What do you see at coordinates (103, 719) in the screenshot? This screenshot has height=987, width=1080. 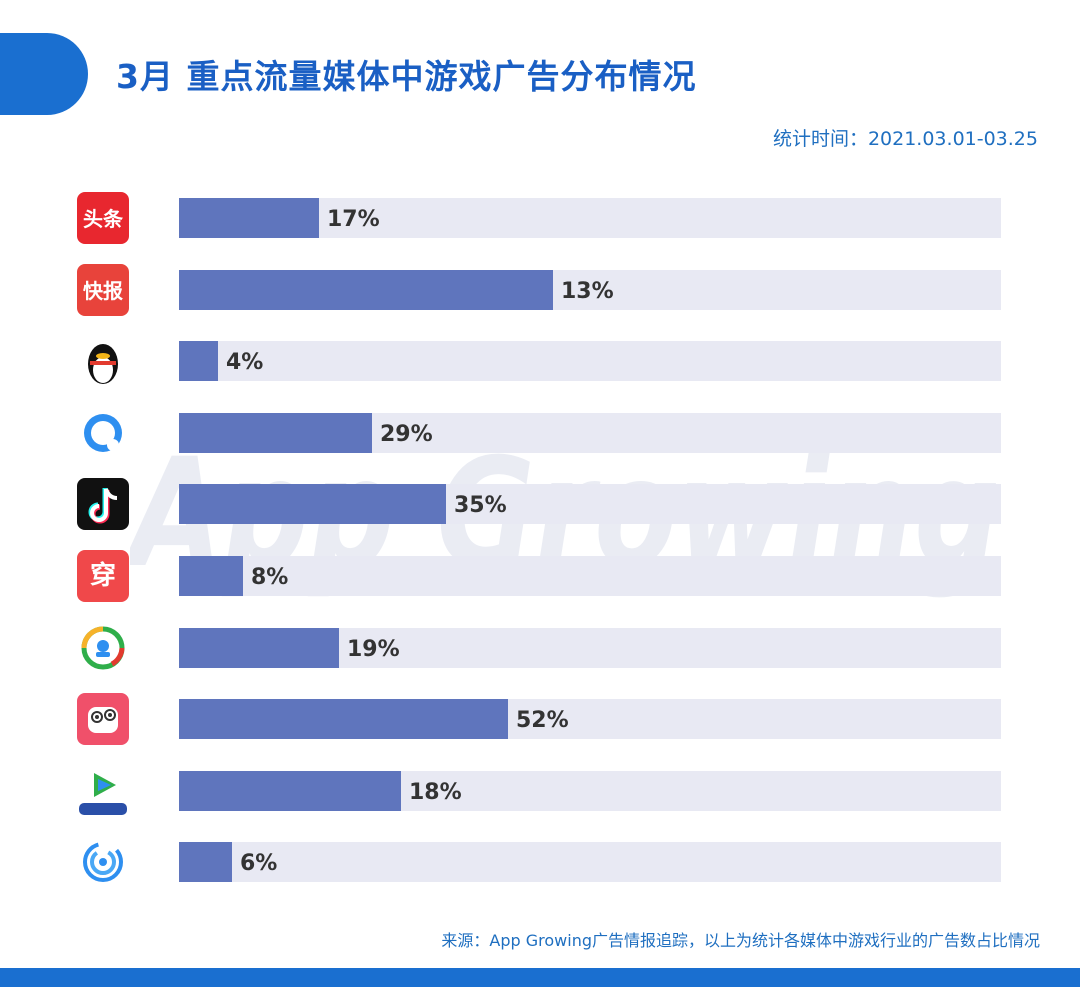 I see `pipixia-icon: 皮皮虾` at bounding box center [103, 719].